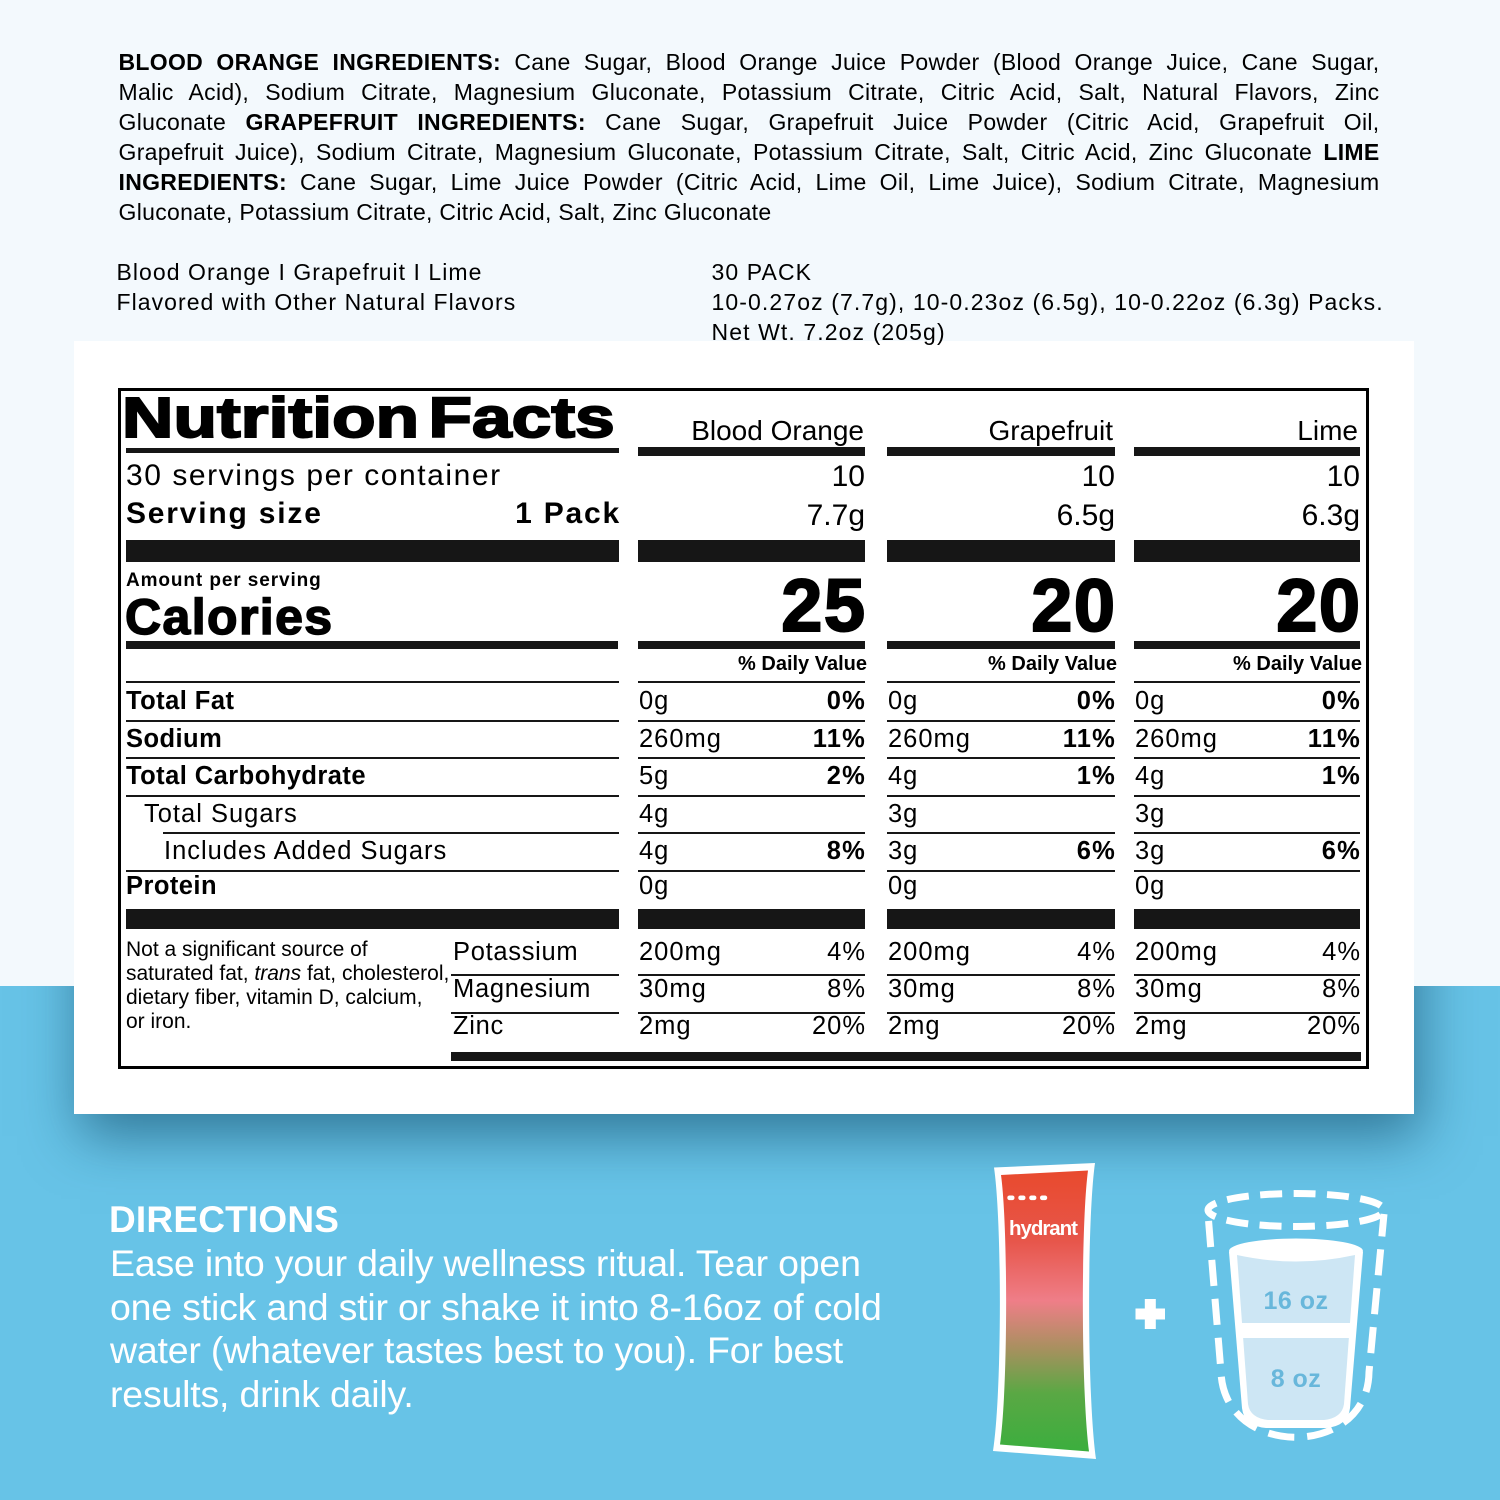 The height and width of the screenshot is (1500, 1500). Describe the element at coordinates (1296, 1379) in the screenshot. I see `svg-text: 8 oz` at that location.